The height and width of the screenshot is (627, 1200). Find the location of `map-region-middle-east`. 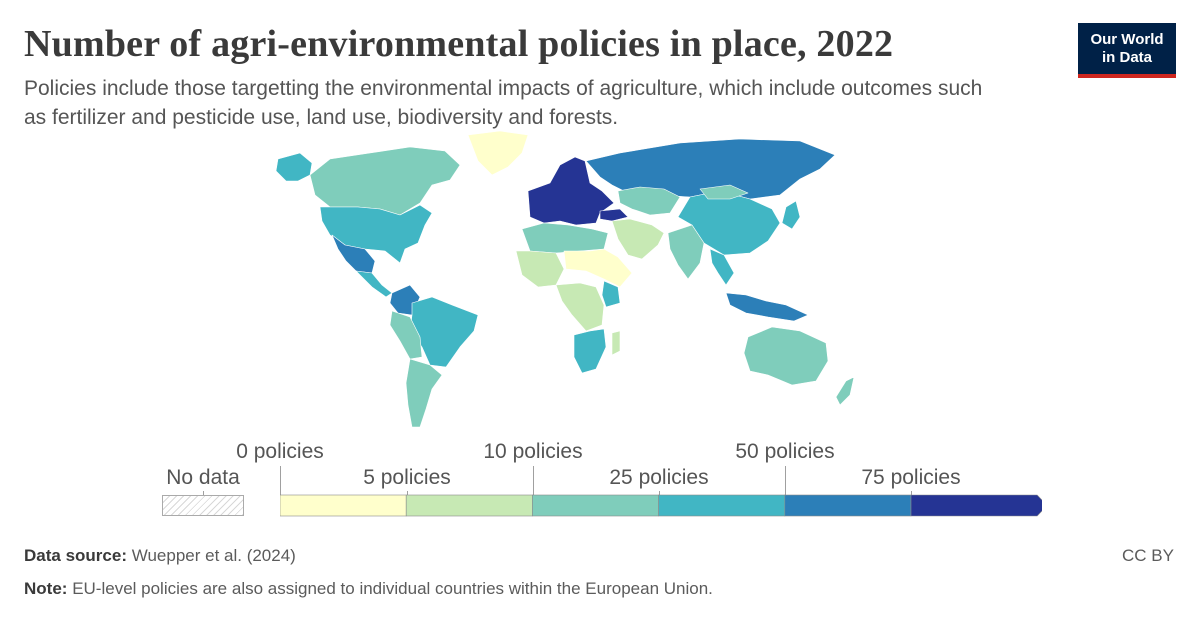

map-region-middle-east is located at coordinates (638, 239).